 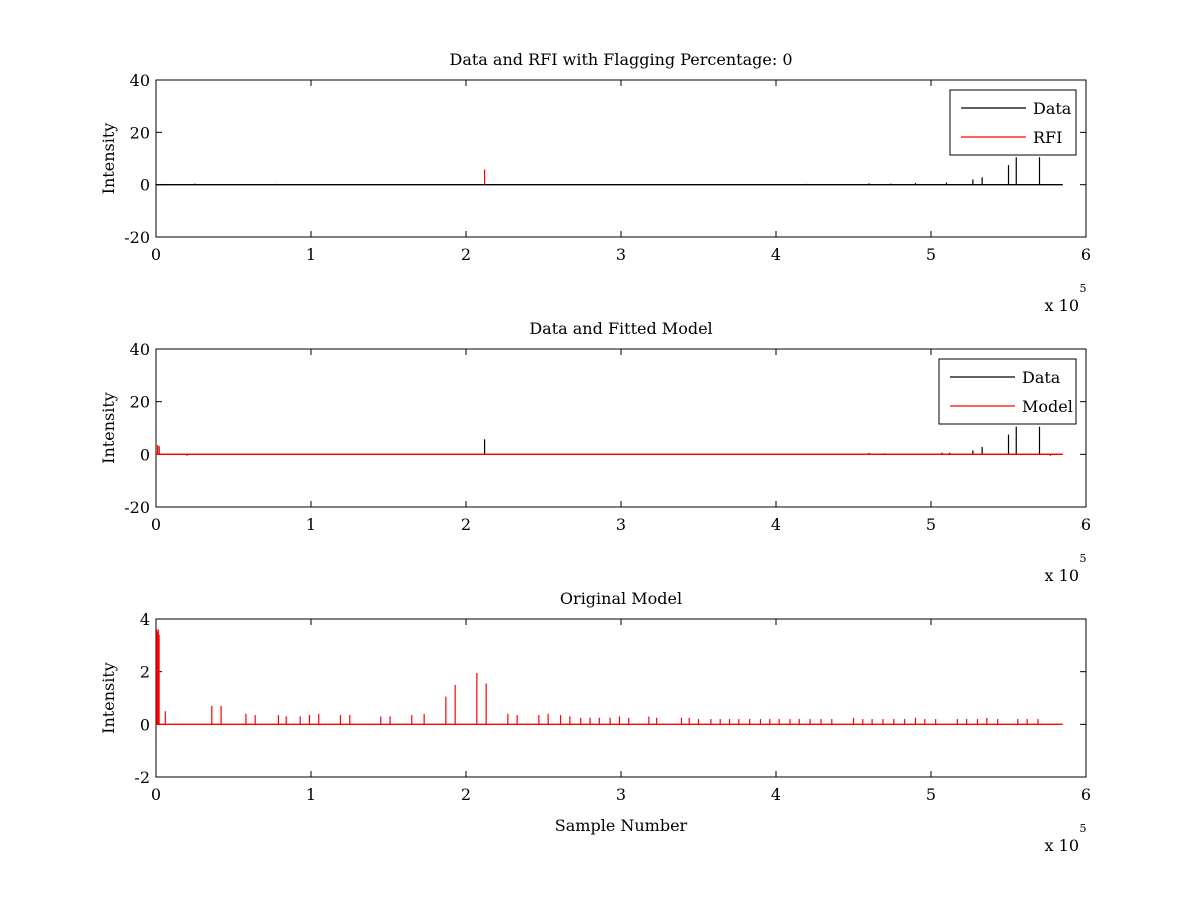 I want to click on legend-label: RFI, so click(x=1047, y=137).